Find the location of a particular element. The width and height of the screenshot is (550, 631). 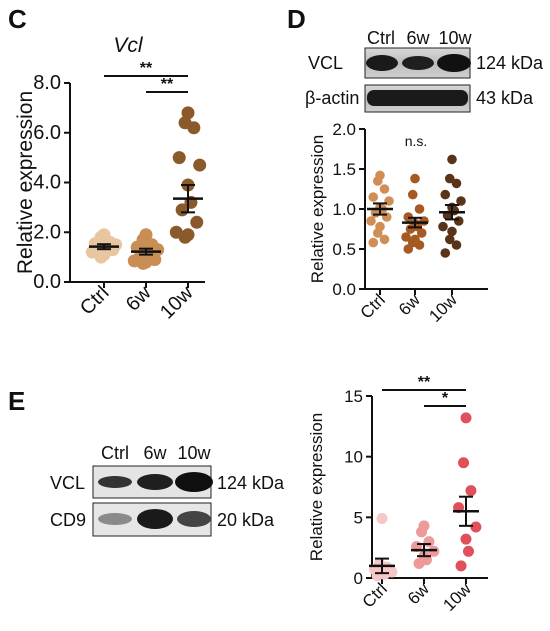

chart-c-significance-label: ** is located at coordinates (146, 68).